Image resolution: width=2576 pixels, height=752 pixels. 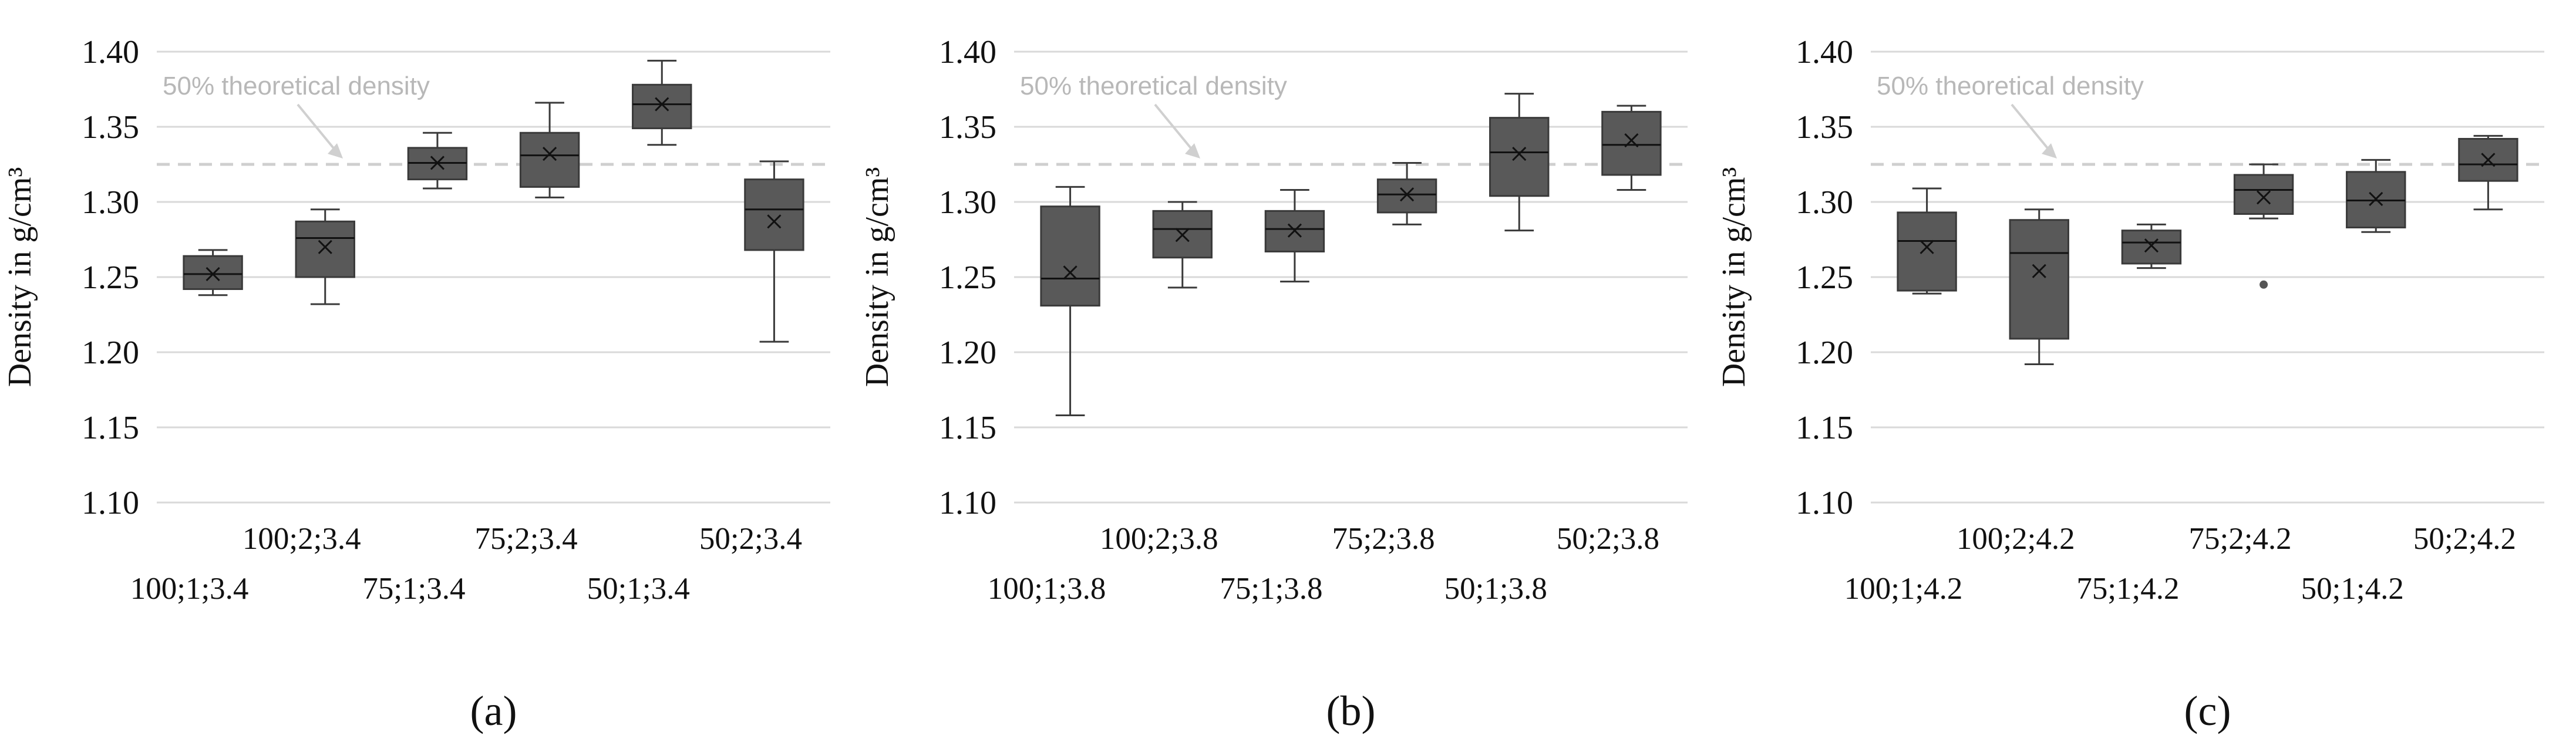 What do you see at coordinates (1351, 710) in the screenshot?
I see `panel-label: (b)` at bounding box center [1351, 710].